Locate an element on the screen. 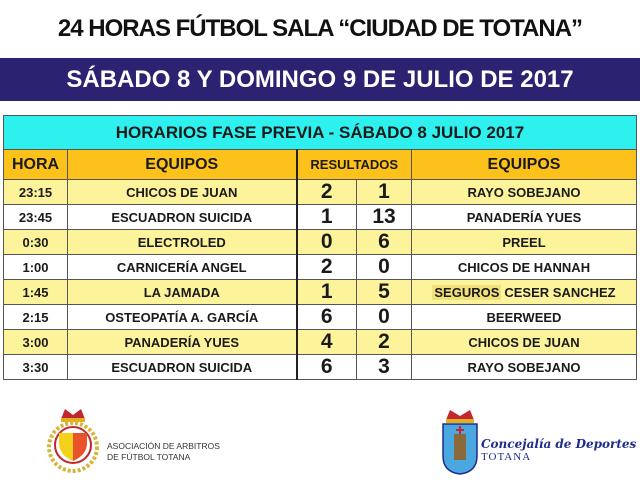  col-equipos-away: EQUIPOS is located at coordinates (524, 164).